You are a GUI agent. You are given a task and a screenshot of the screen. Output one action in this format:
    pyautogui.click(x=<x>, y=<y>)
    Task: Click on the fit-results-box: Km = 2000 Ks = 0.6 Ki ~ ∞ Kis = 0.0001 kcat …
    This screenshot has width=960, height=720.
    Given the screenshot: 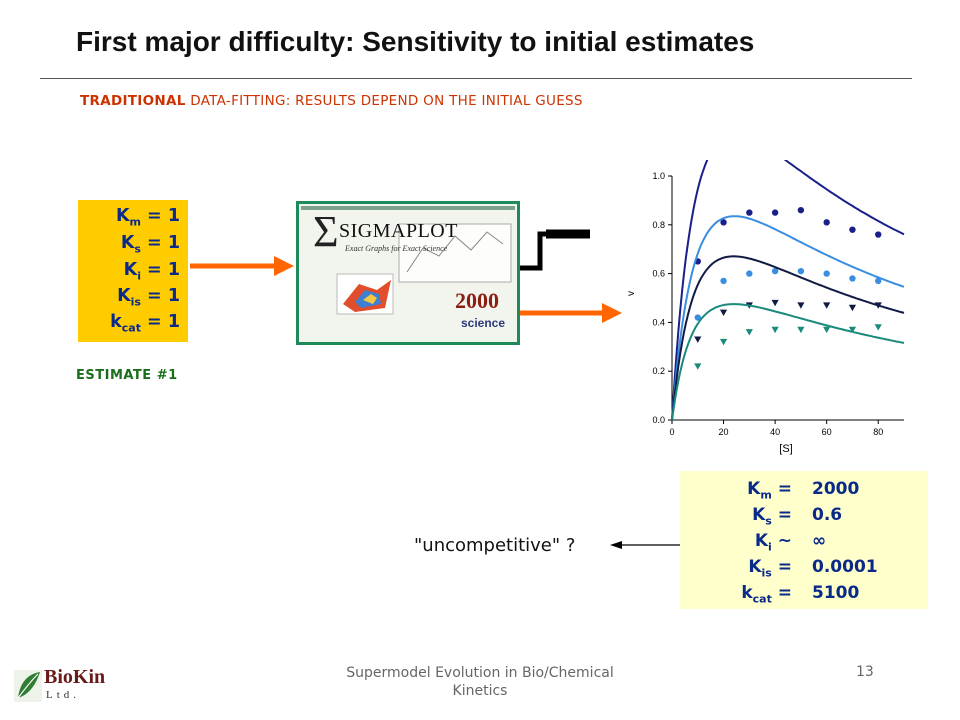 What is the action you would take?
    pyautogui.click(x=804, y=540)
    